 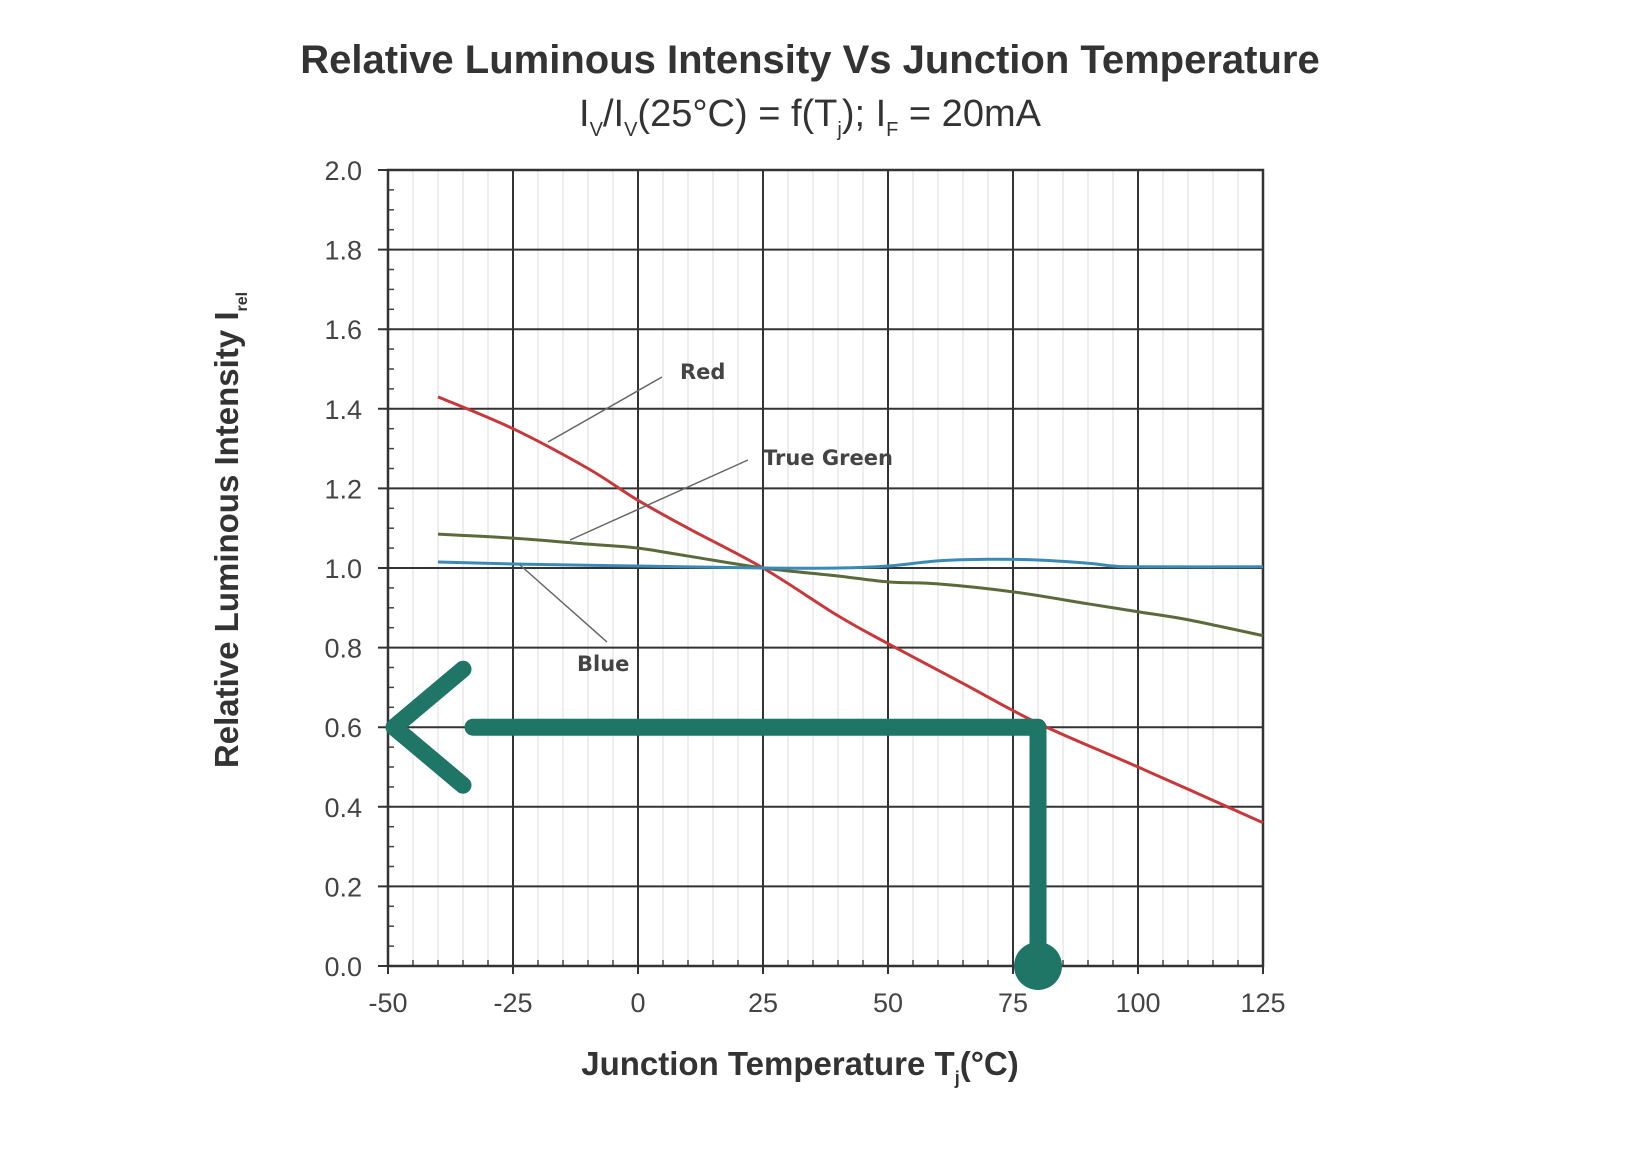 I want to click on x-tick-label: 75, so click(x=1013, y=1003).